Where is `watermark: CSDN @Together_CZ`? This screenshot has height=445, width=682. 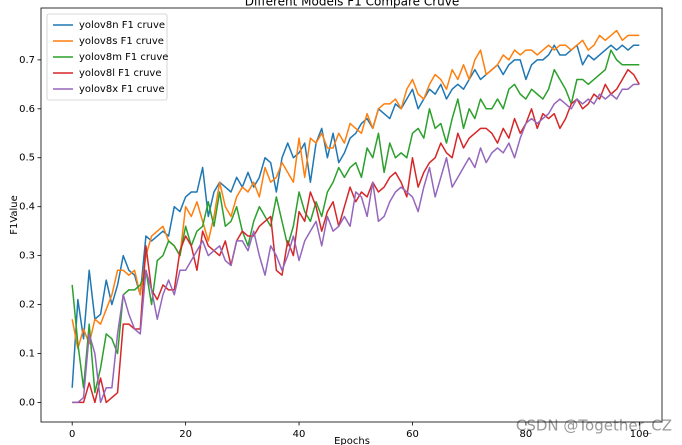
watermark: CSDN @Together_CZ is located at coordinates (594, 426).